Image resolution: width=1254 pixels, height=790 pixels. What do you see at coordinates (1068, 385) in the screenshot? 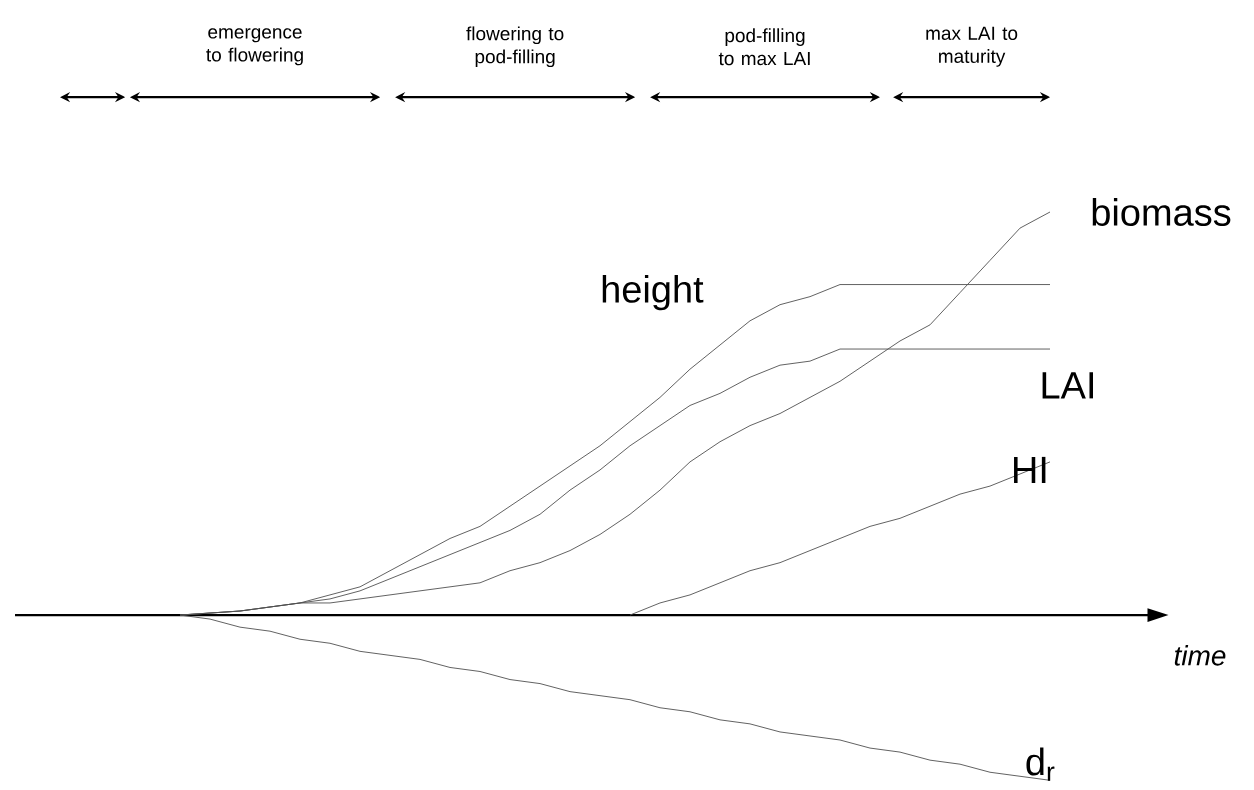
I see `series-label: LAI` at bounding box center [1068, 385].